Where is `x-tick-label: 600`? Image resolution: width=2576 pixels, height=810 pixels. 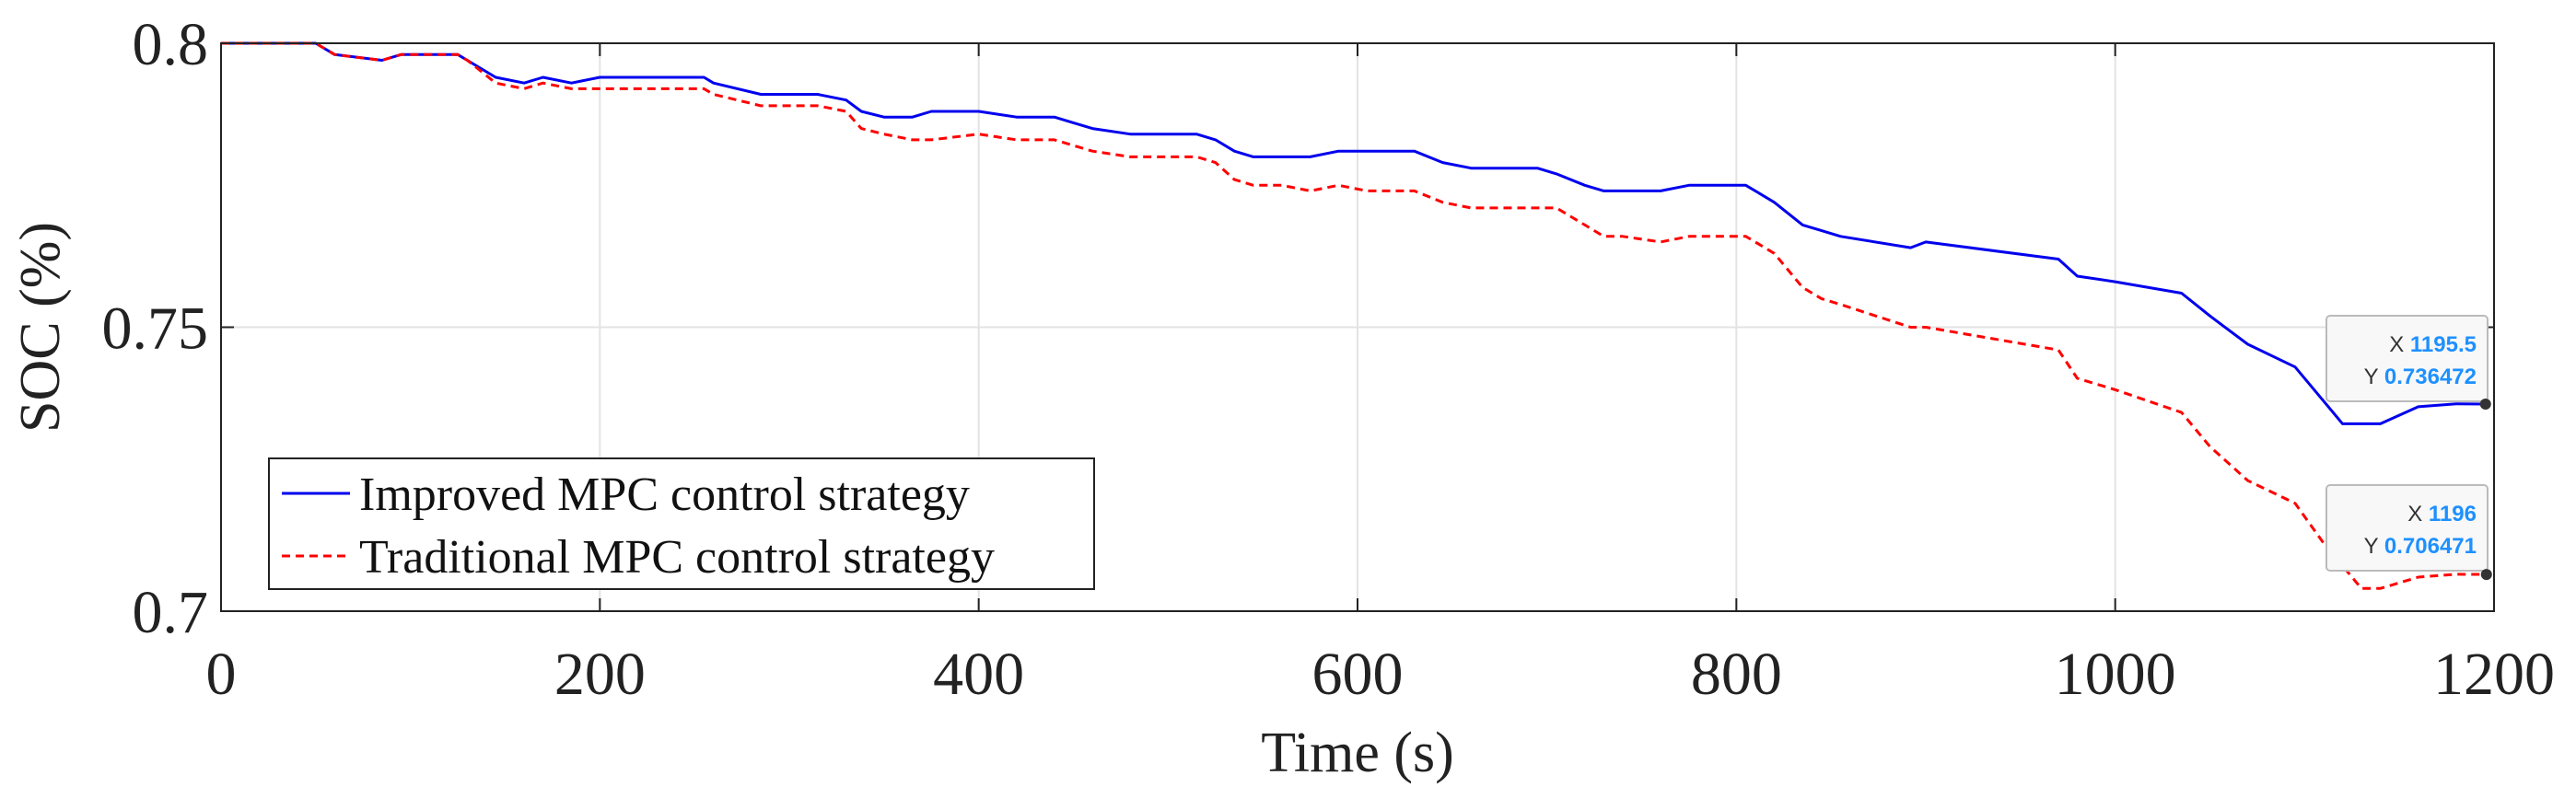
x-tick-label: 600 is located at coordinates (1358, 674).